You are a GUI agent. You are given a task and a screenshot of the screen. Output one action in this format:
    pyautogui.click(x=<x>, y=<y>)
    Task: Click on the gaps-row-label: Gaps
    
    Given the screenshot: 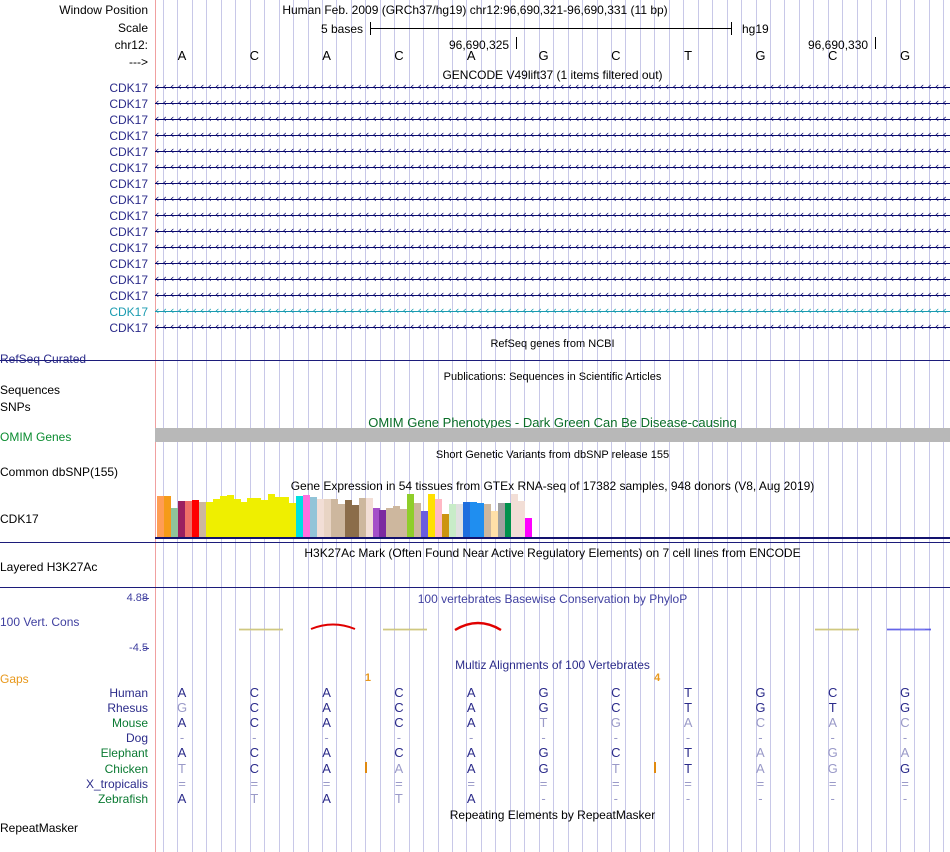 What is the action you would take?
    pyautogui.click(x=14, y=679)
    